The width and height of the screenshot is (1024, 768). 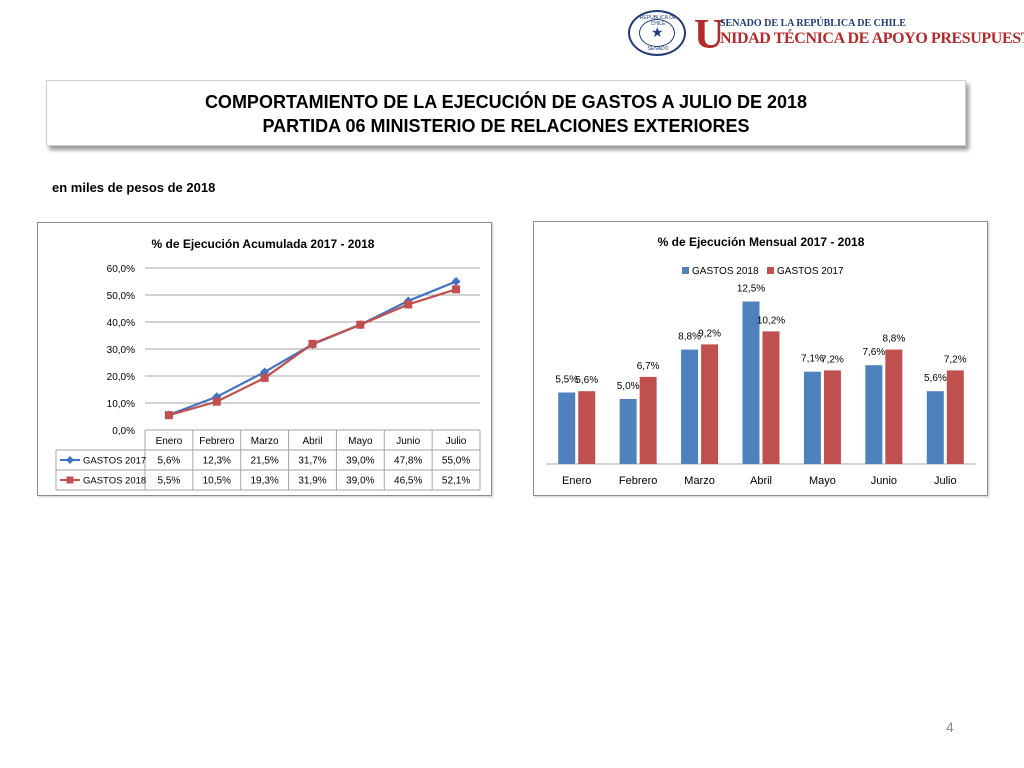 I want to click on senate-seal-icon: REPÚBLICA DE CHILE ★ SENADO, so click(x=657, y=33).